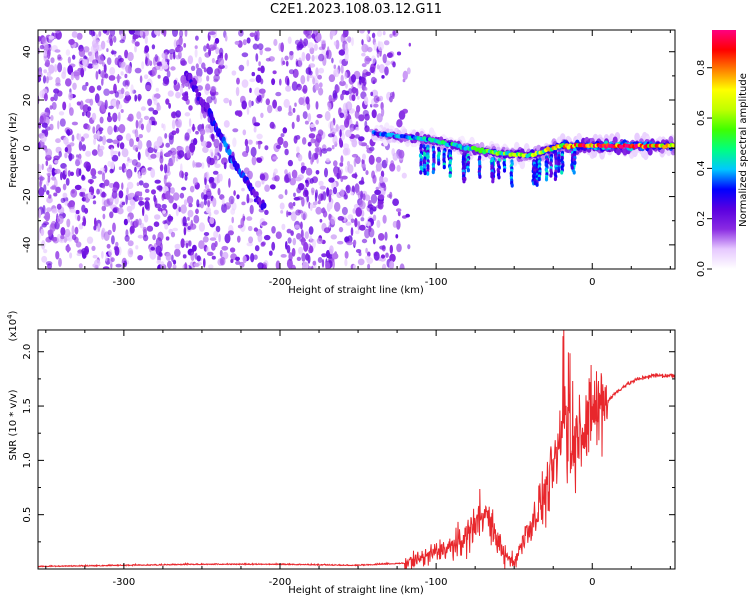 The height and width of the screenshot is (600, 750). What do you see at coordinates (356, 290) in the screenshot?
I see `spectrogram-x-axis-title: Height of straight line (km)` at bounding box center [356, 290].